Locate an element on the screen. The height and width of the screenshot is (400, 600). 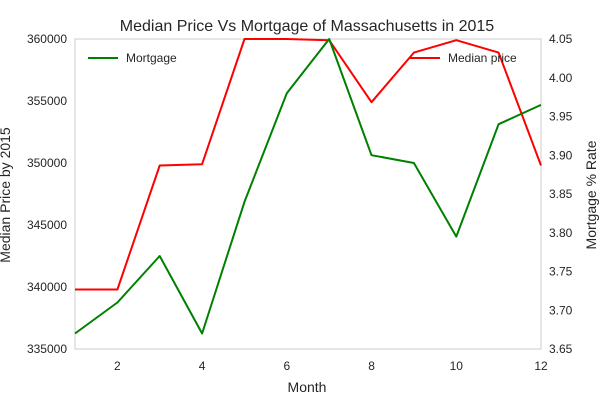
x-axis-label: Month is located at coordinates (307, 387).